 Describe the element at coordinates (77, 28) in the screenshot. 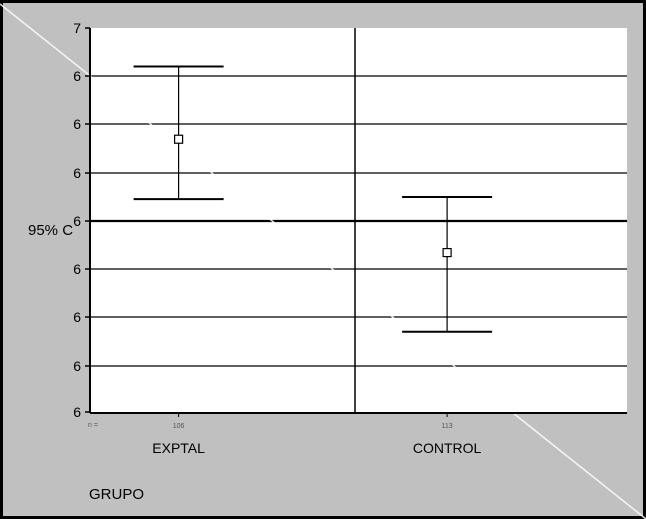

I see `y-tick-label: 7` at that location.